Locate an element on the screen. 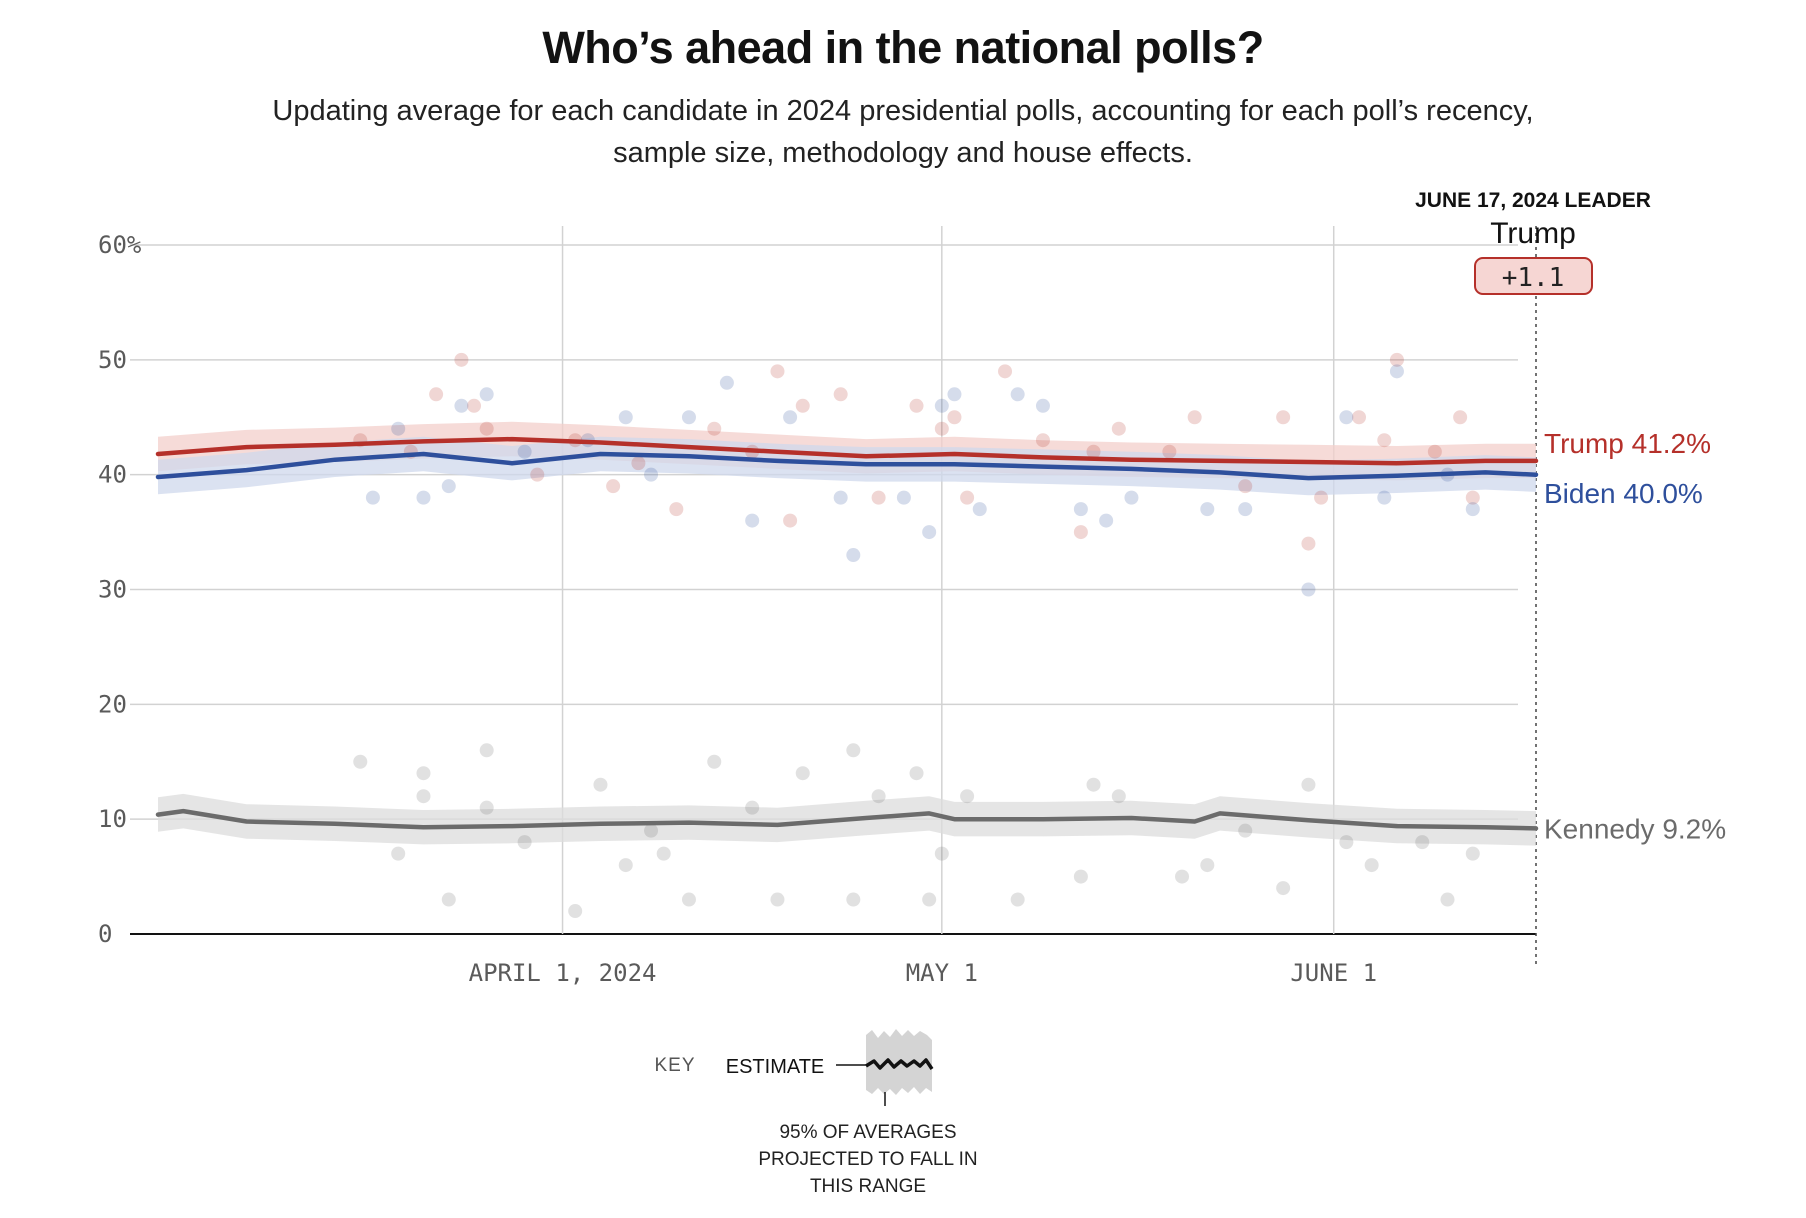 The height and width of the screenshot is (1218, 1806). key-note-line-2: PROJECTED TO FALL IN is located at coordinates (867, 1159).